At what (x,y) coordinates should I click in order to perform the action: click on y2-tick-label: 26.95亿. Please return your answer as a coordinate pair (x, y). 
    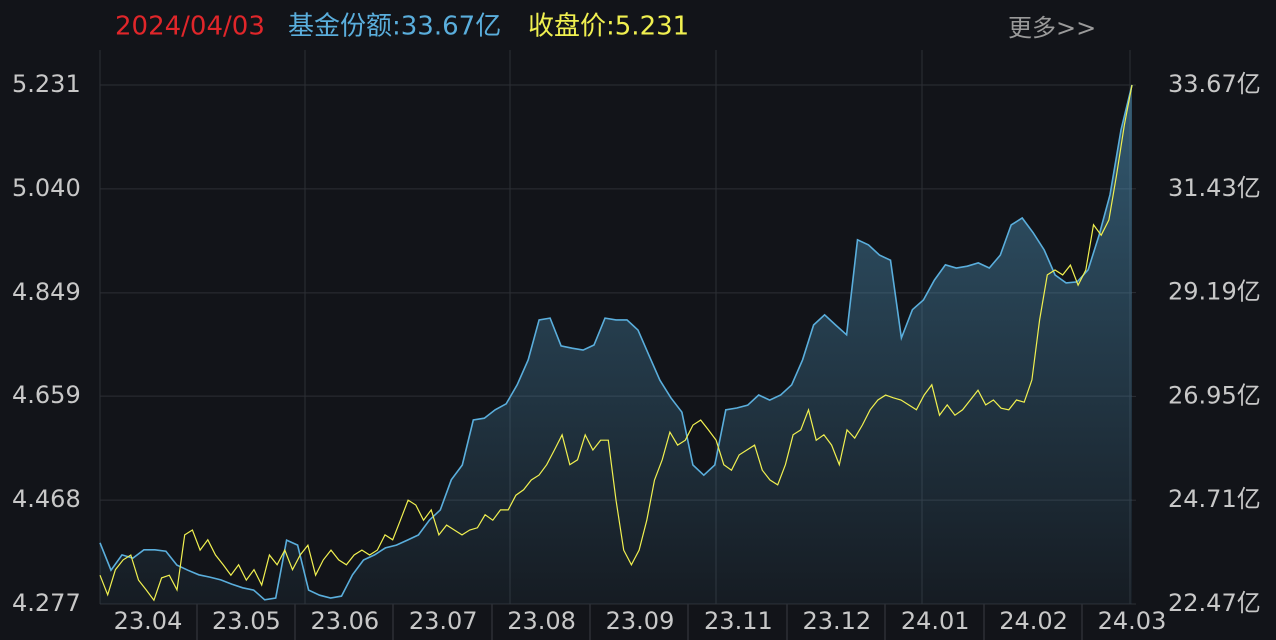
    Looking at the image, I should click on (1214, 395).